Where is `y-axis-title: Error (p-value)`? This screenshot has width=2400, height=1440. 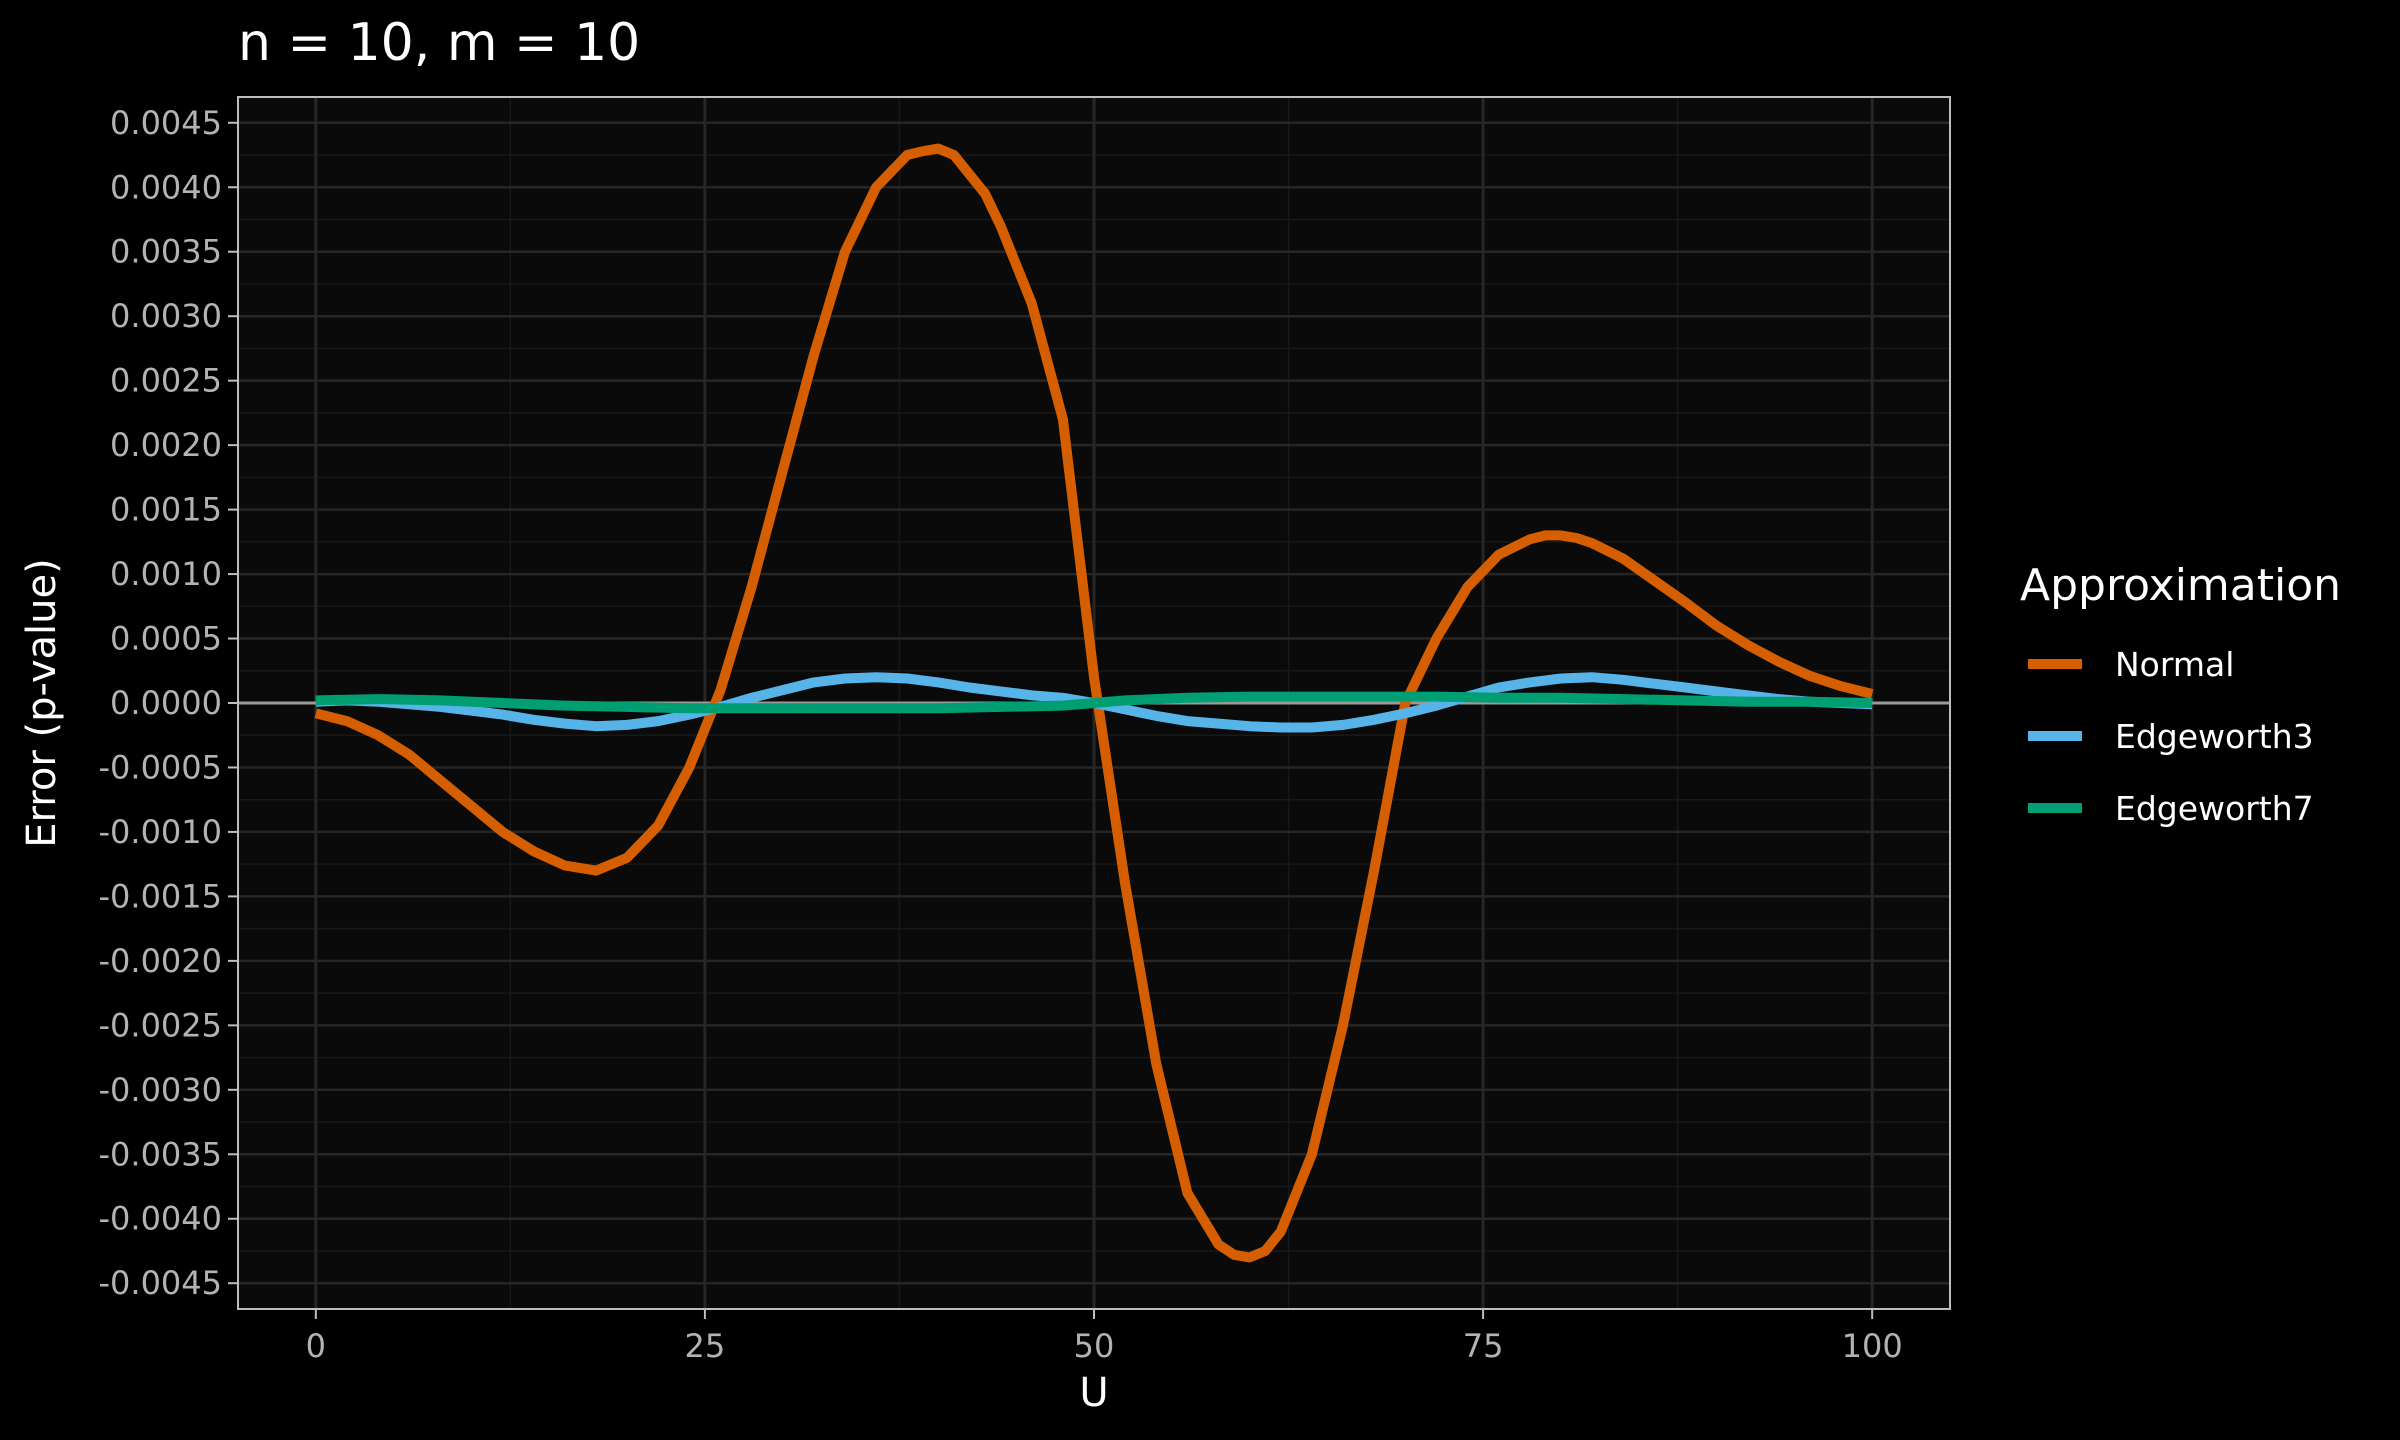
y-axis-title: Error (p-value) is located at coordinates (42, 702).